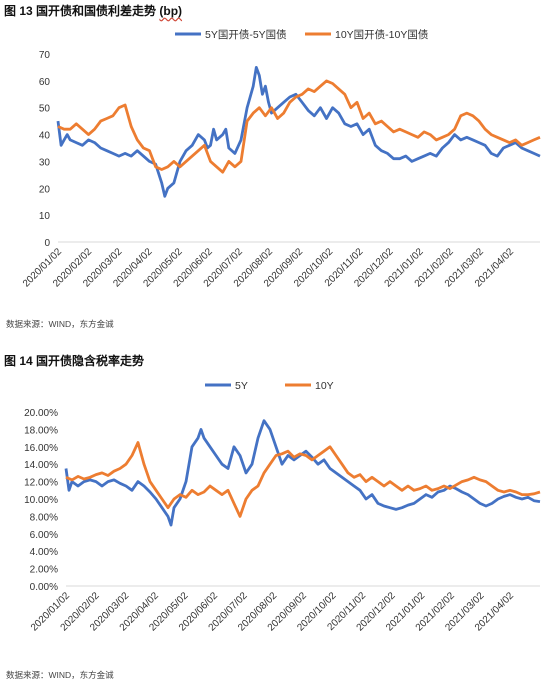  Describe the element at coordinates (60, 675) in the screenshot. I see `chart2-source: 数据来源：WIND，东方金诚` at that location.